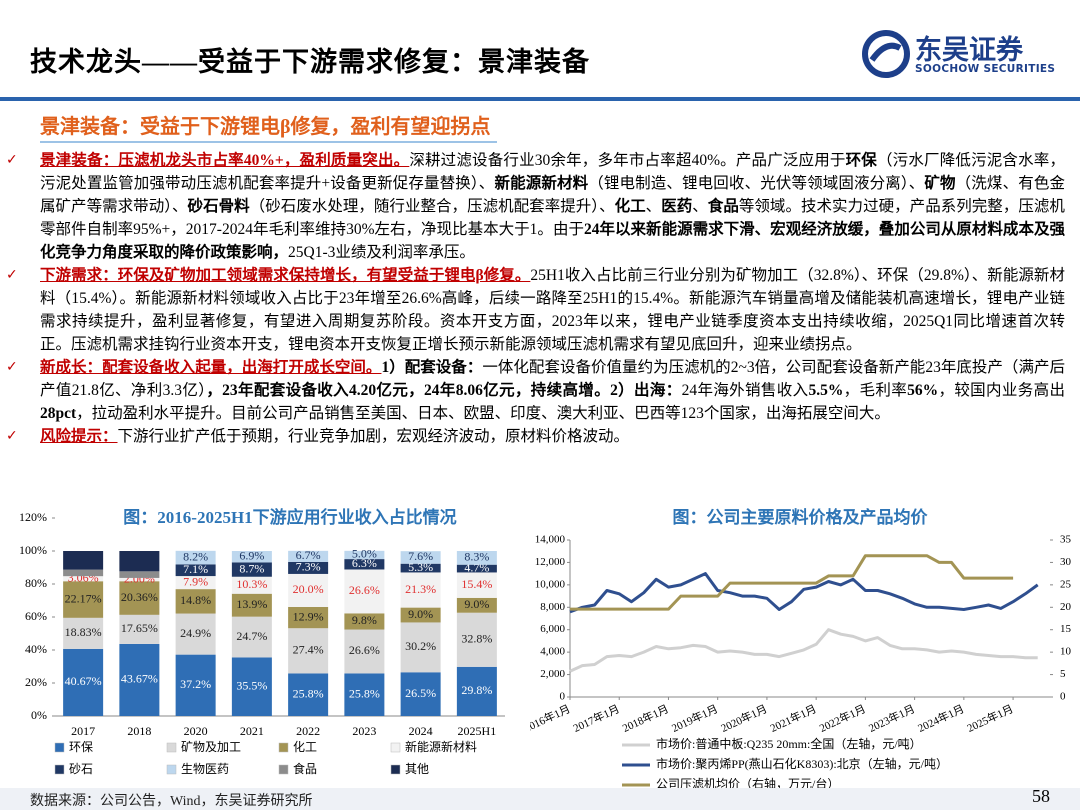 The width and height of the screenshot is (1080, 810). Describe the element at coordinates (251, 584) in the screenshot. I see `data-label: 10.3%` at that location.